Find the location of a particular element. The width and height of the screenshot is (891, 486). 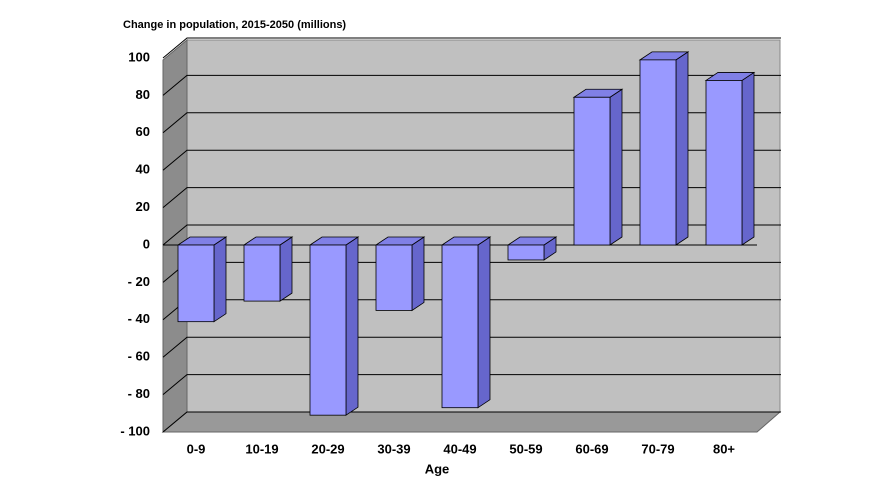

x-tick-label: 60-69 is located at coordinates (591, 448).